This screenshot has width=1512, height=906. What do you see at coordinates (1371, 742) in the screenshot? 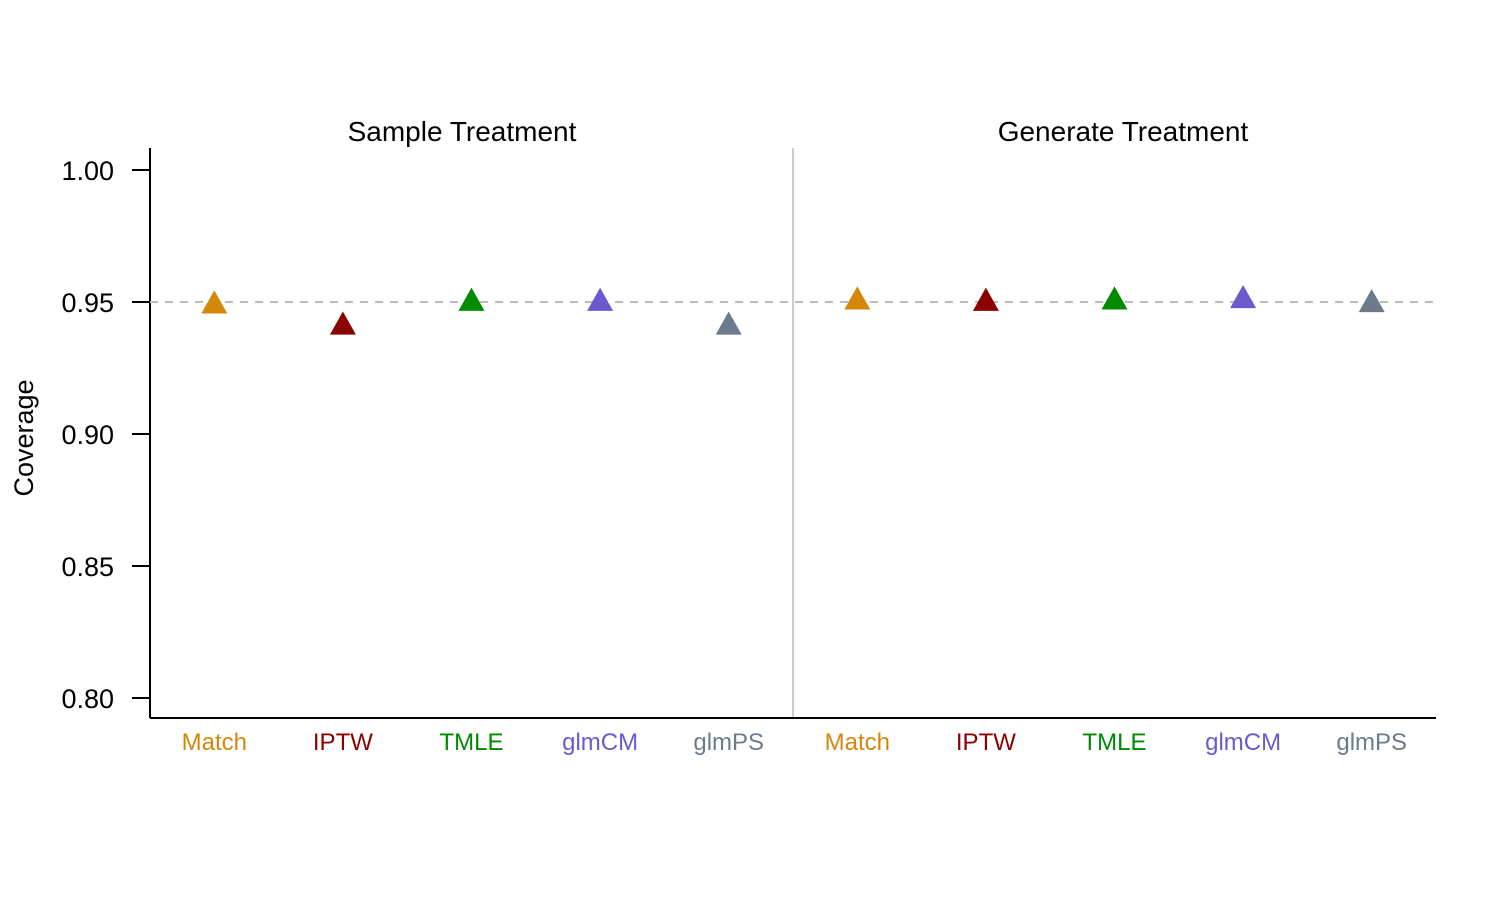
I see `x-tick-label-generate-glmps: glmPS` at bounding box center [1371, 742].